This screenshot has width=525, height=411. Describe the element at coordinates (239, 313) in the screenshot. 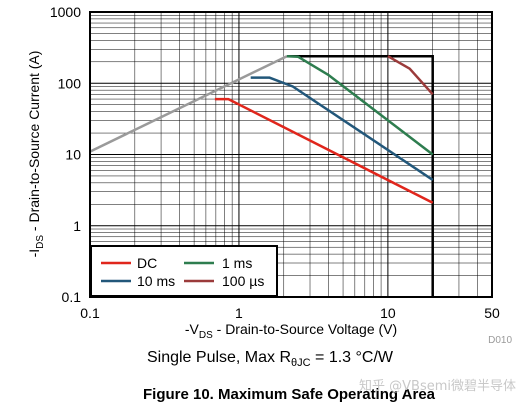

I see `x-tick-label: 1` at that location.